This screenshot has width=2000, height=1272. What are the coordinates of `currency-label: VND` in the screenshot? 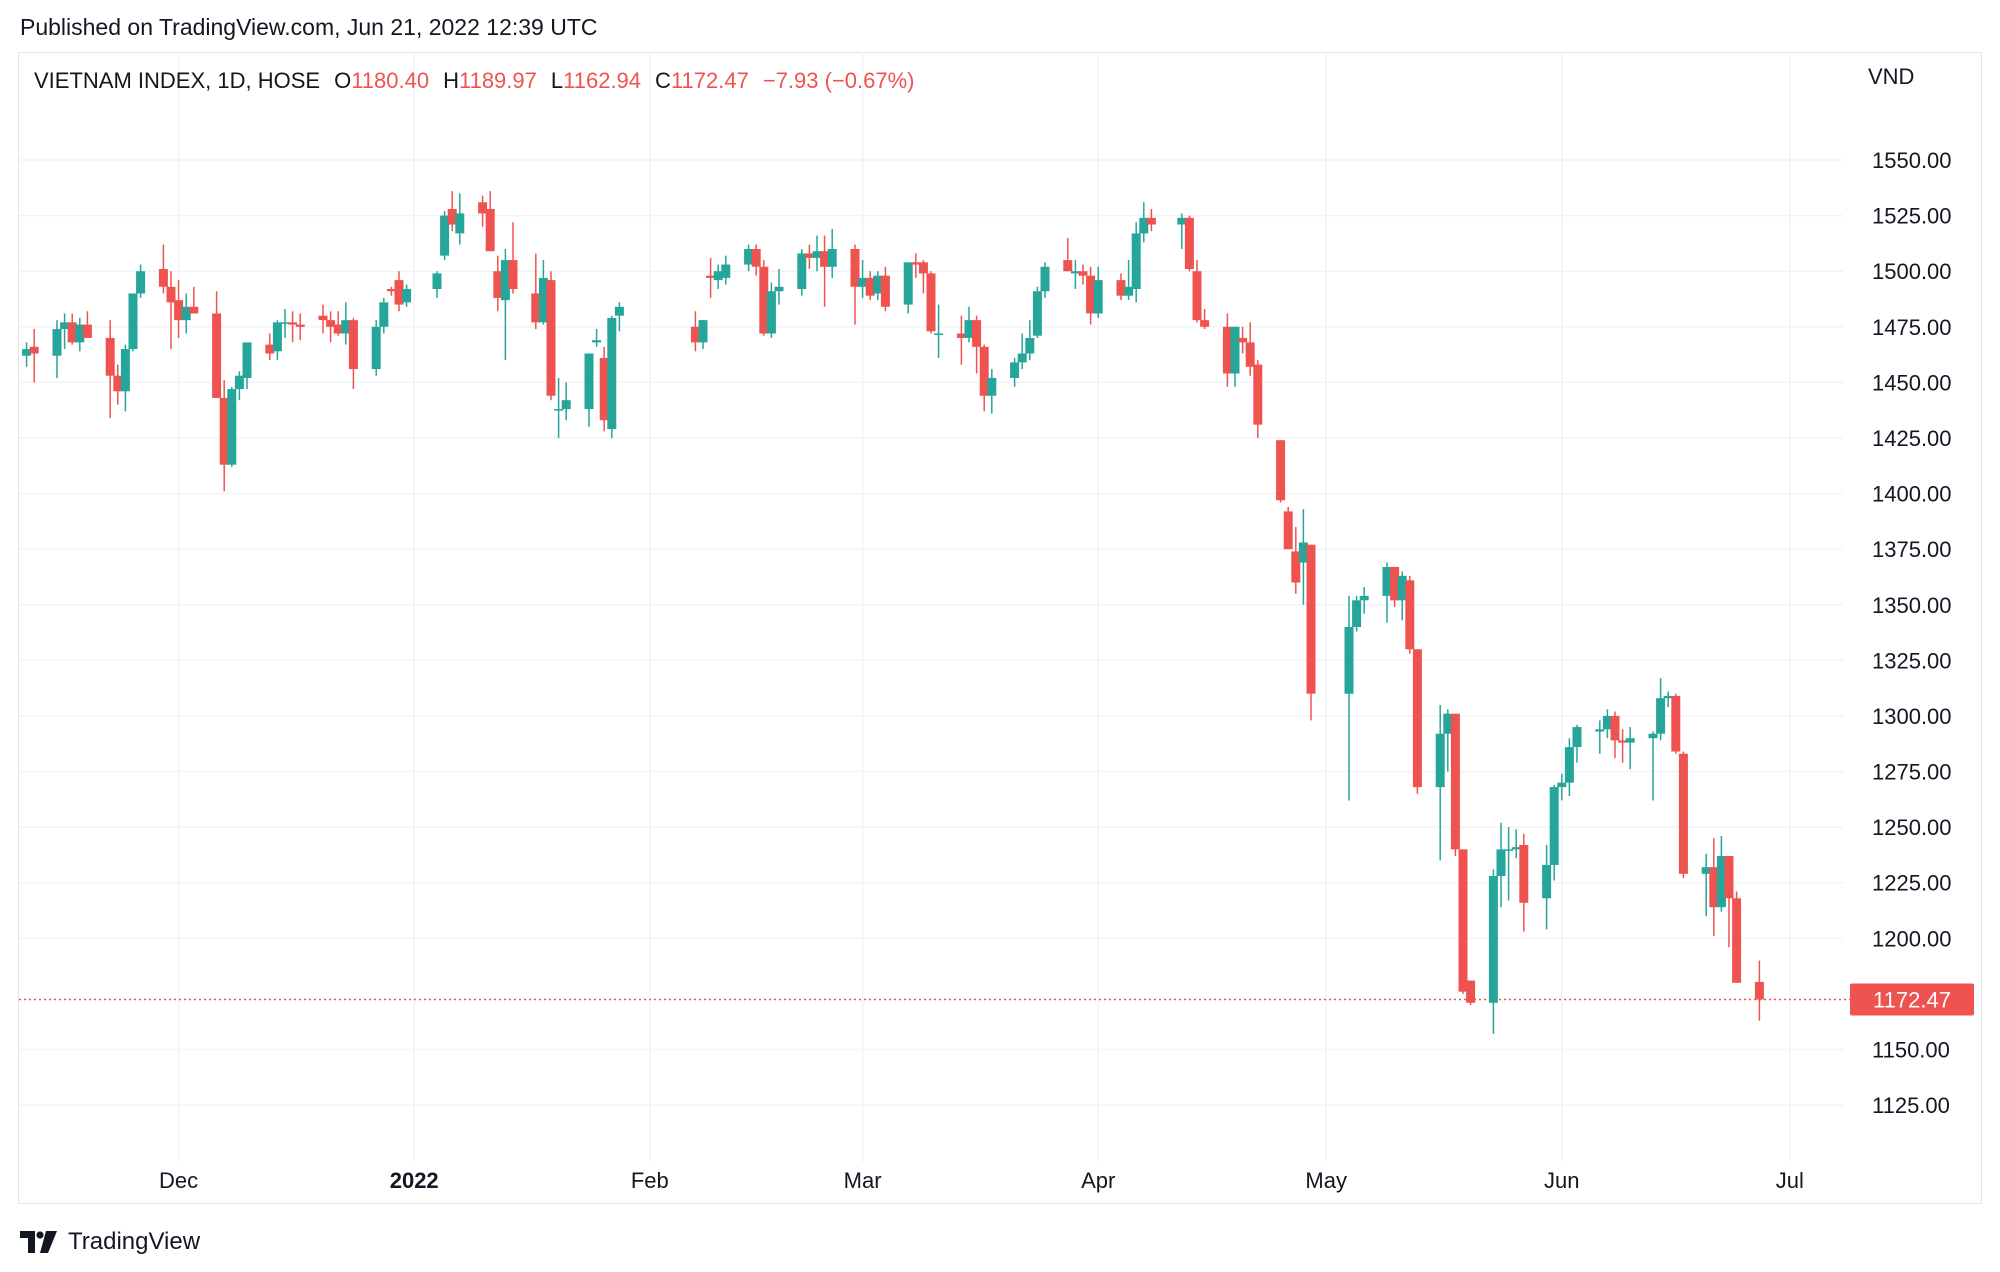 It's located at (1891, 76).